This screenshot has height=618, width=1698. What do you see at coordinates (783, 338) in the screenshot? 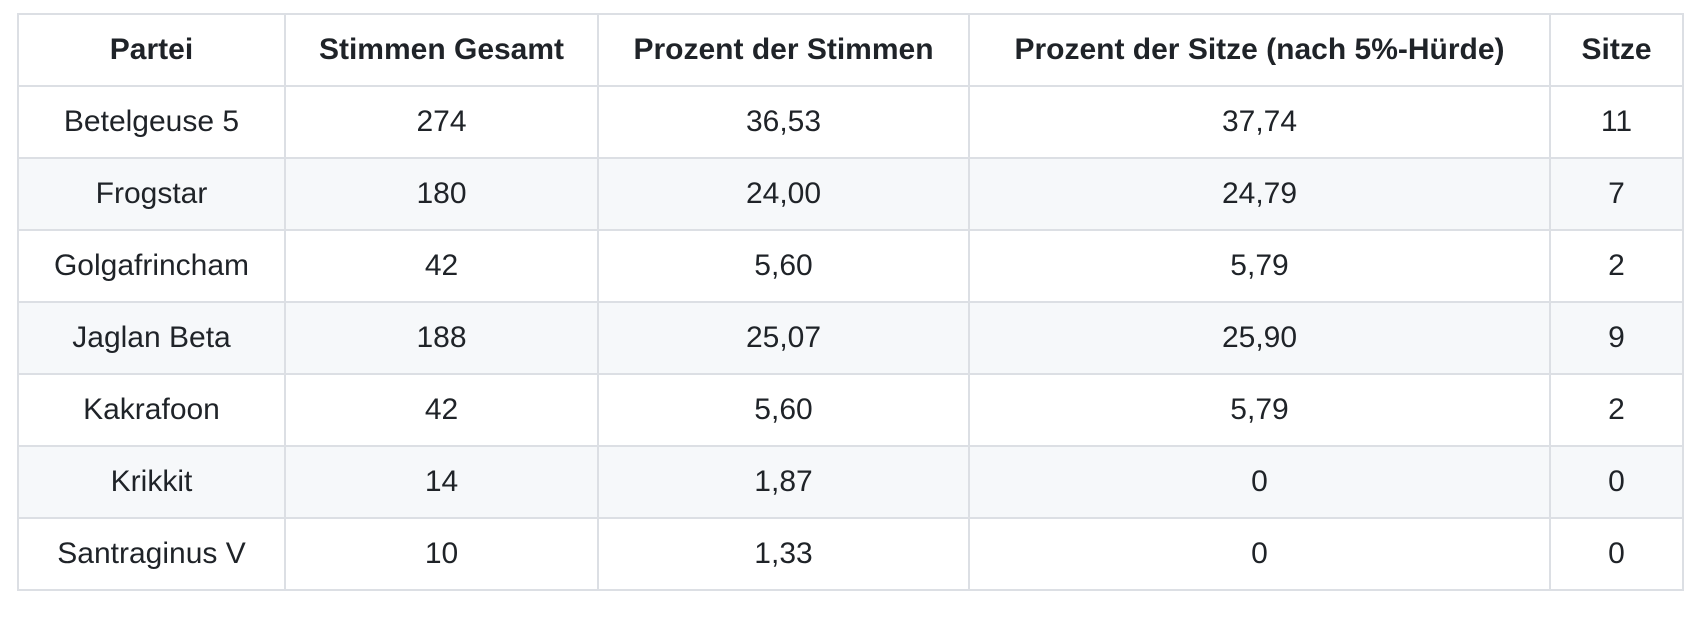
I see `table-cell: 25,07` at bounding box center [783, 338].